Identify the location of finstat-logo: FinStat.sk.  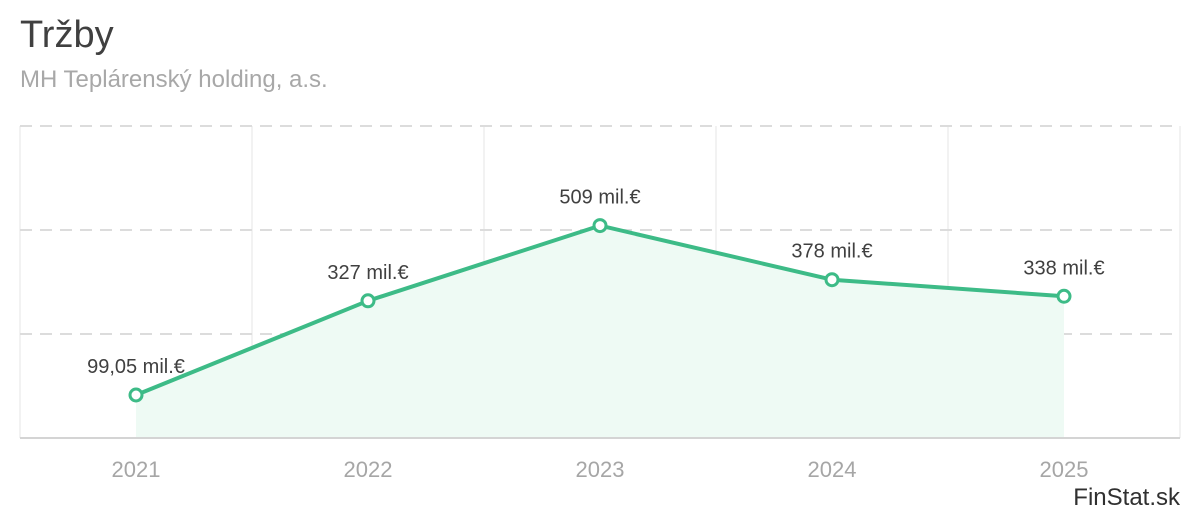
(1126, 497).